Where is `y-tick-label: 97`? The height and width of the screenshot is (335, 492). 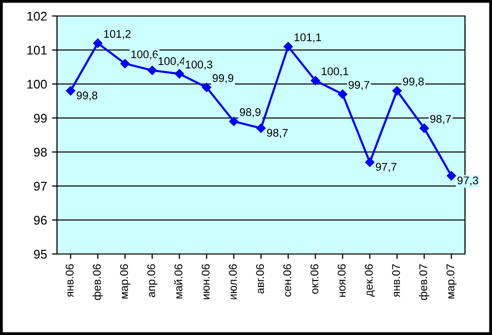 y-tick-label: 97 is located at coordinates (40, 186).